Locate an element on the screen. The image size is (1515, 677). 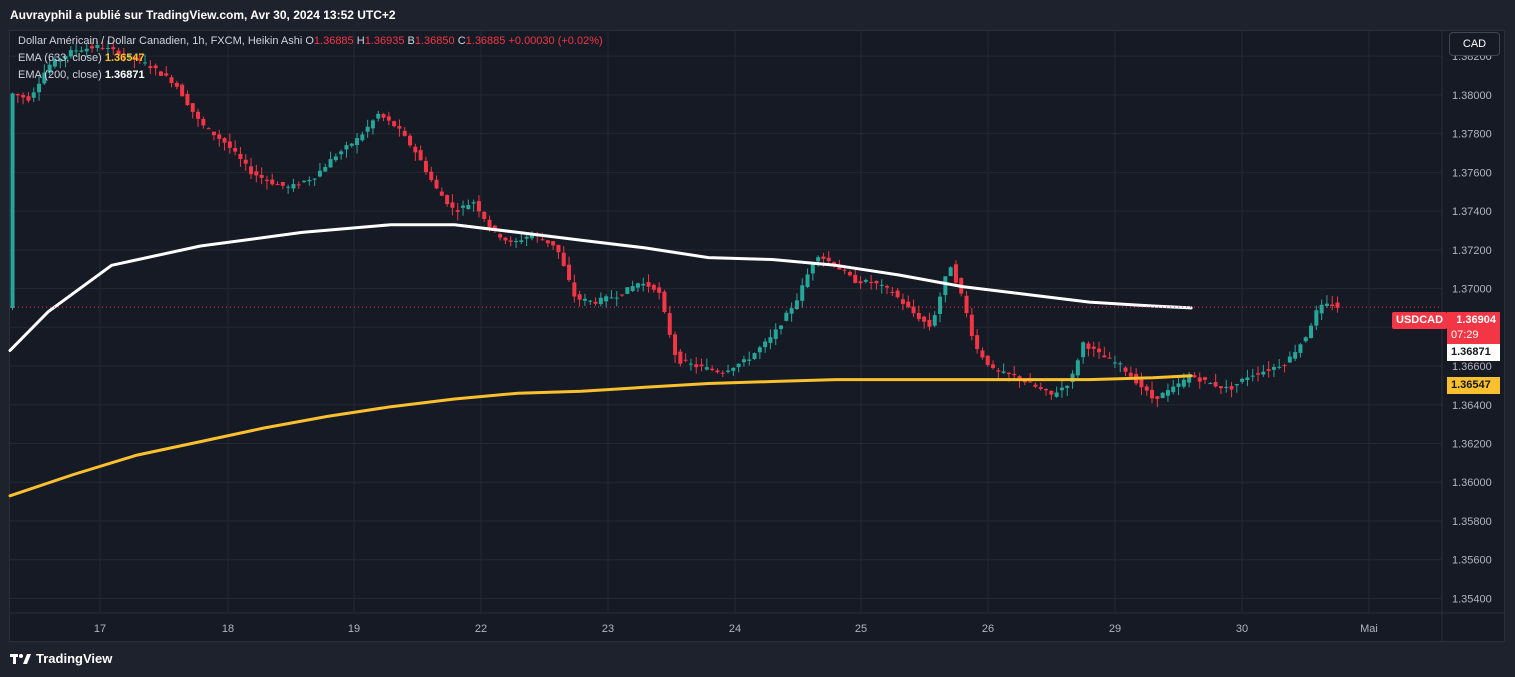
tradingview-logo: TradingView is located at coordinates (61, 658).